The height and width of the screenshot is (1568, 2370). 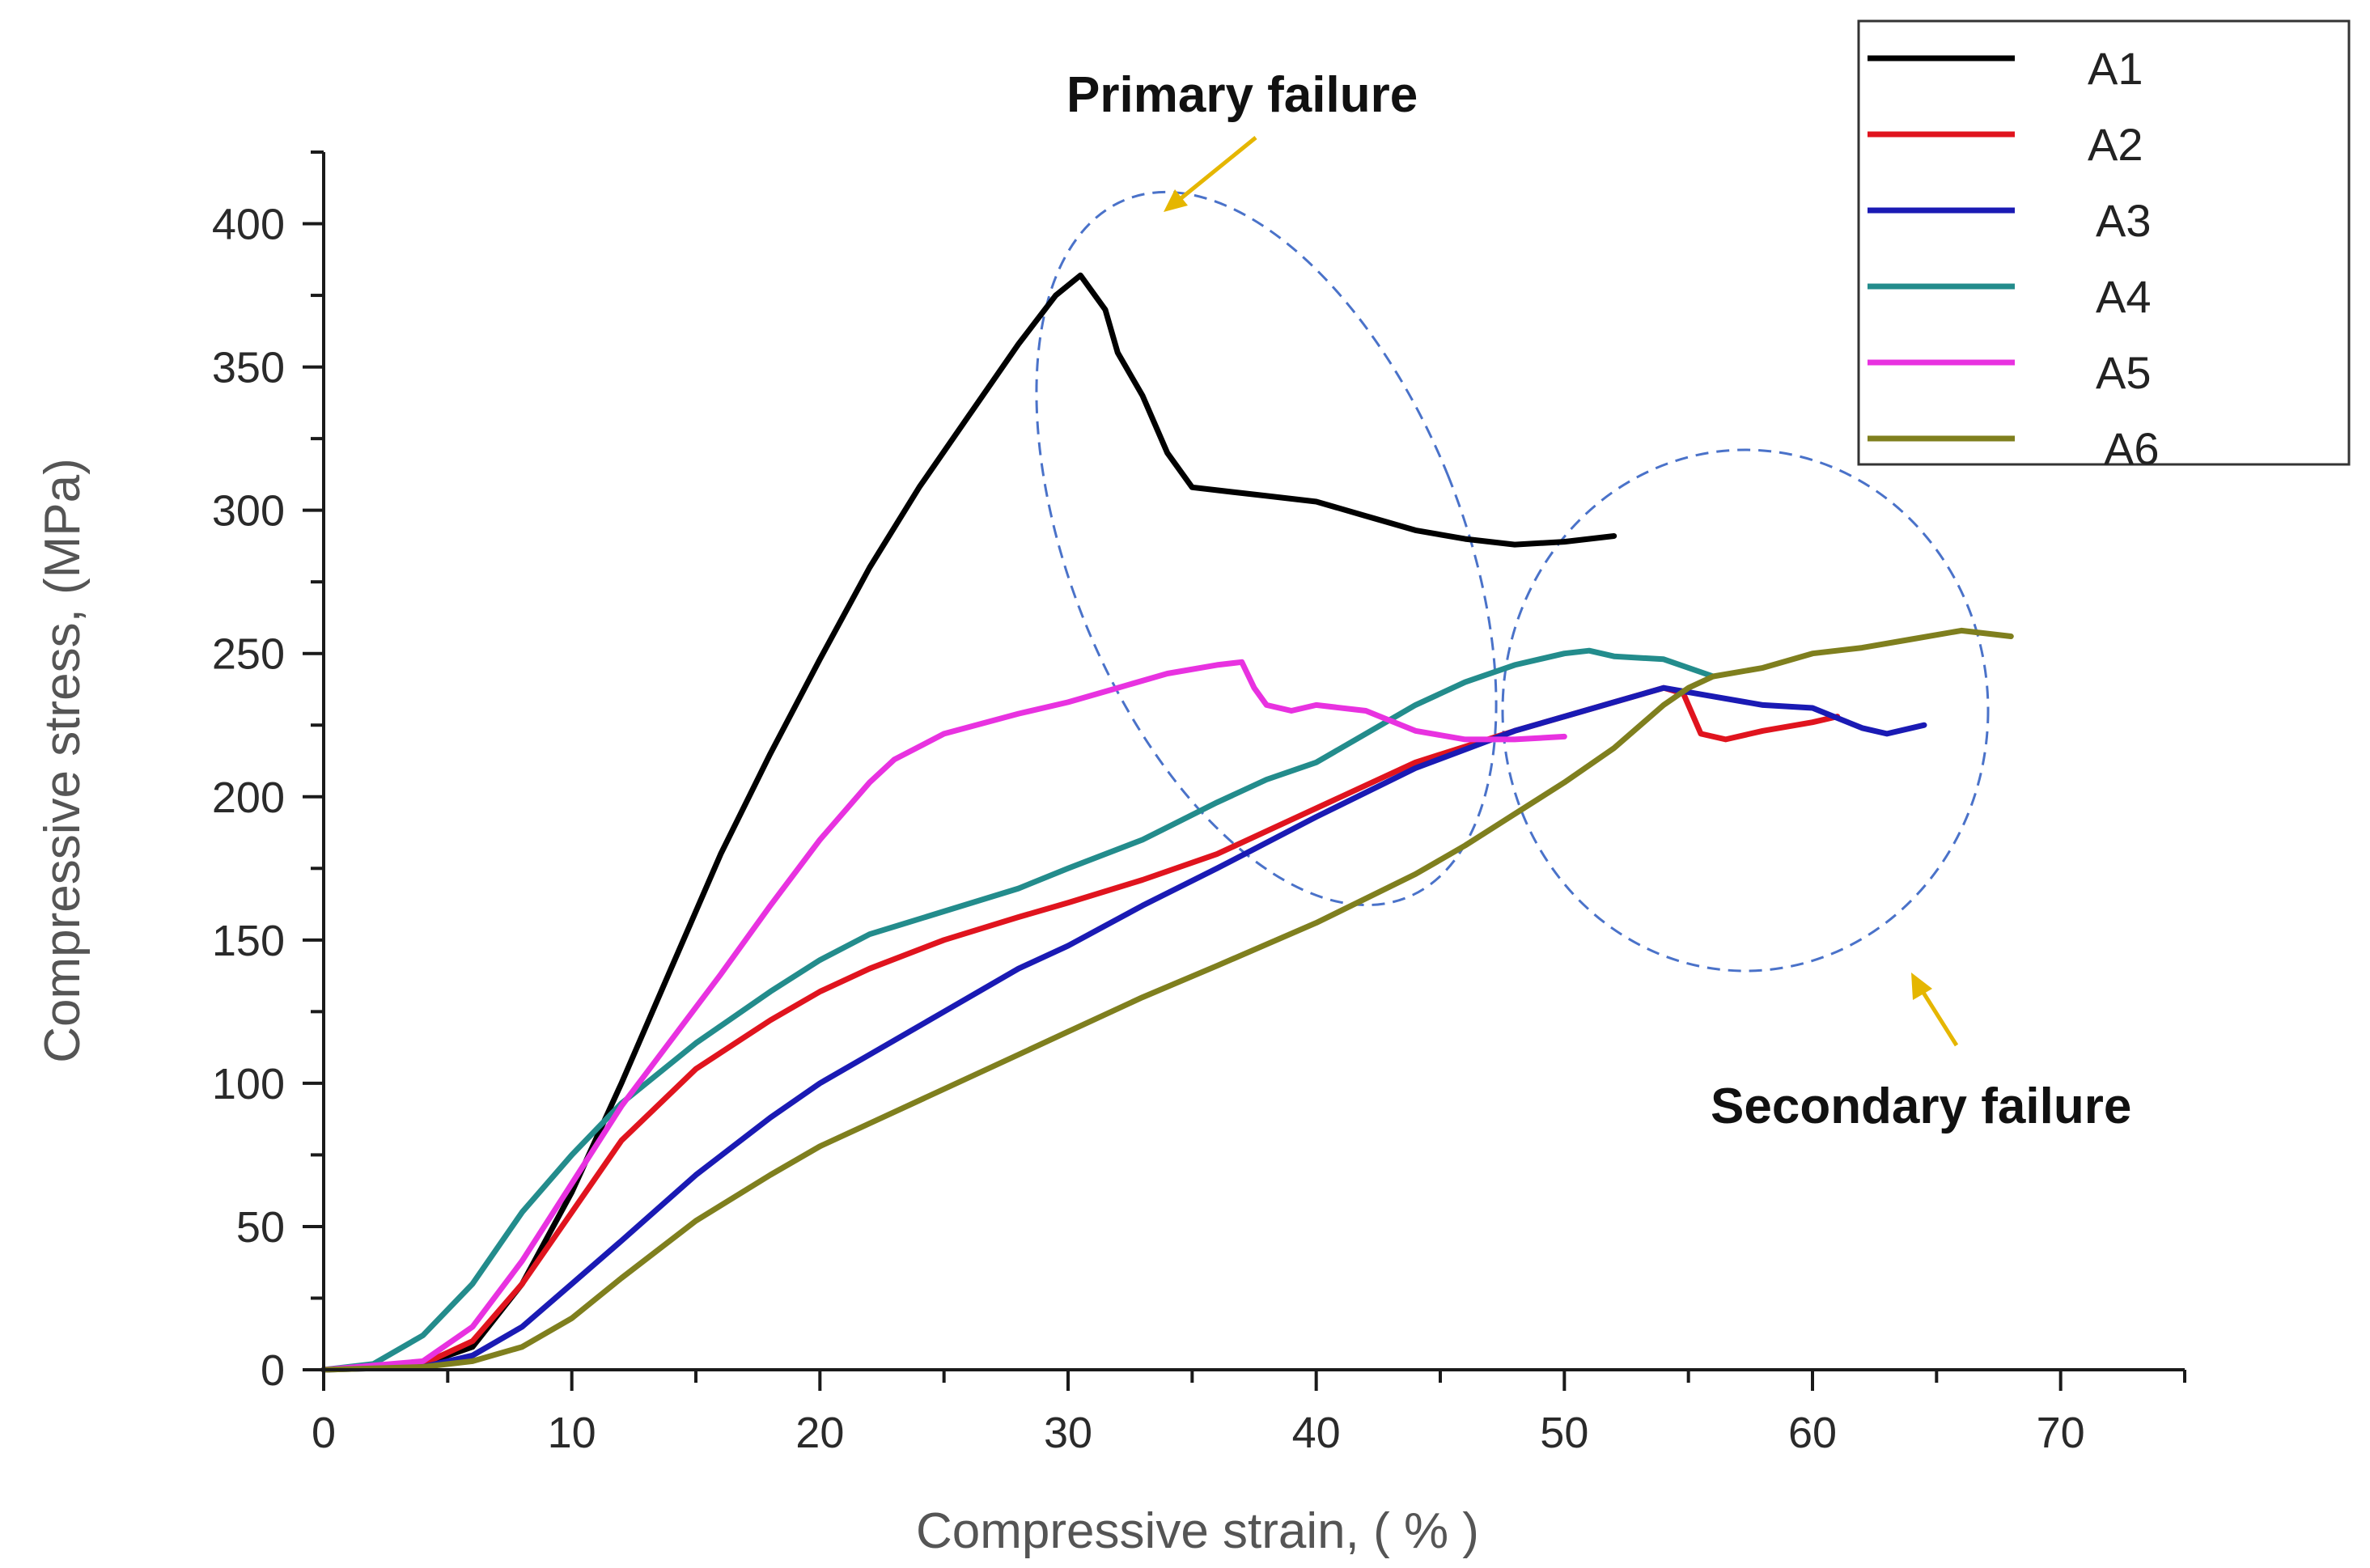 I want to click on y-tick-label: 0, so click(x=273, y=1371).